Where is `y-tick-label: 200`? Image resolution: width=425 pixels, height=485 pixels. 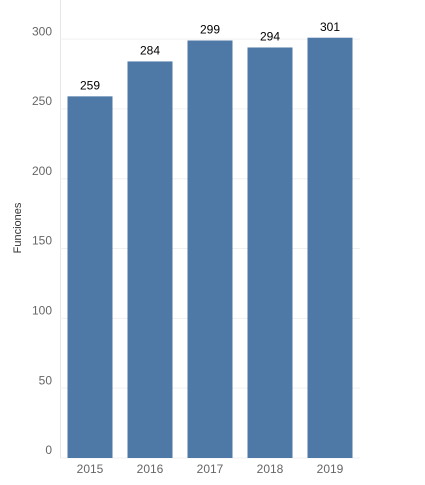
y-tick-label: 200 is located at coordinates (42, 171).